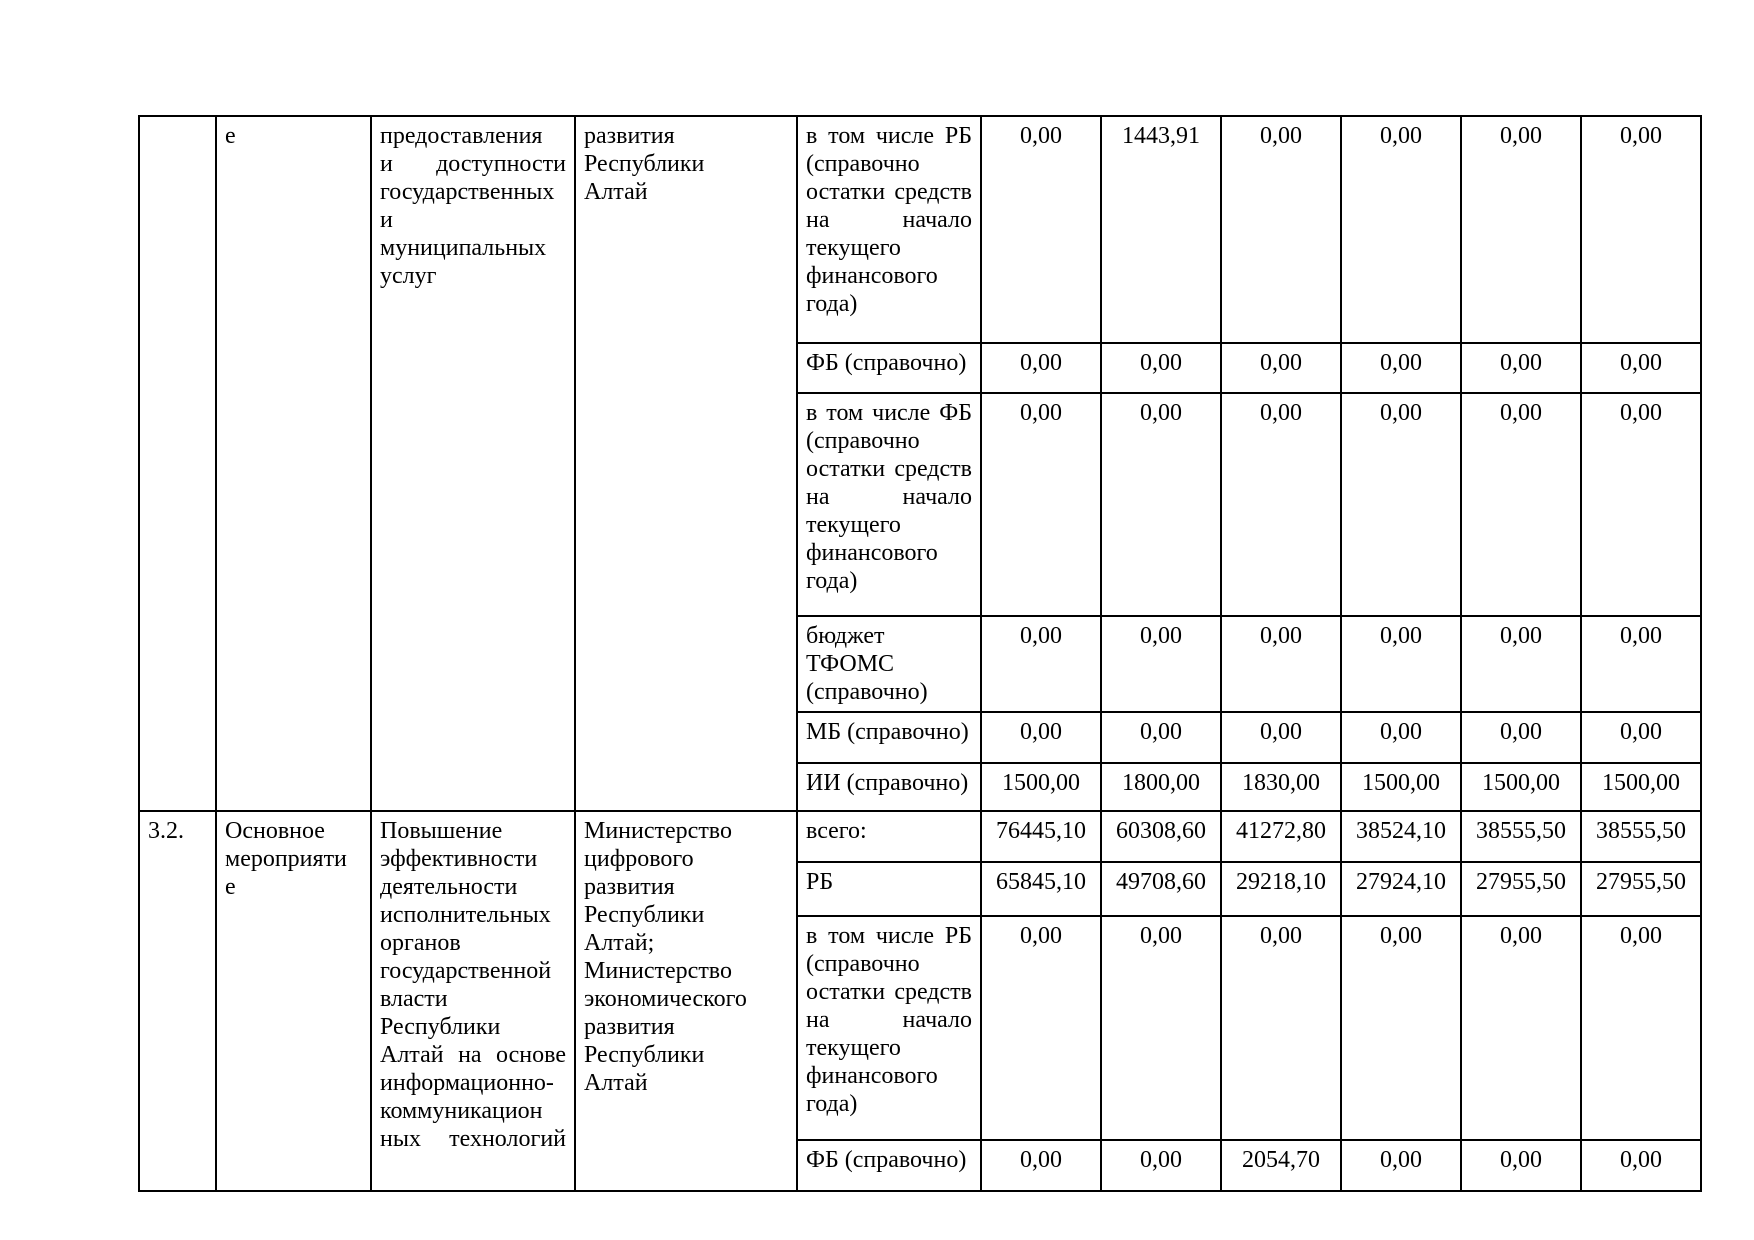  What do you see at coordinates (889, 737) in the screenshot?
I see `row-label: МБ (справочно)` at bounding box center [889, 737].